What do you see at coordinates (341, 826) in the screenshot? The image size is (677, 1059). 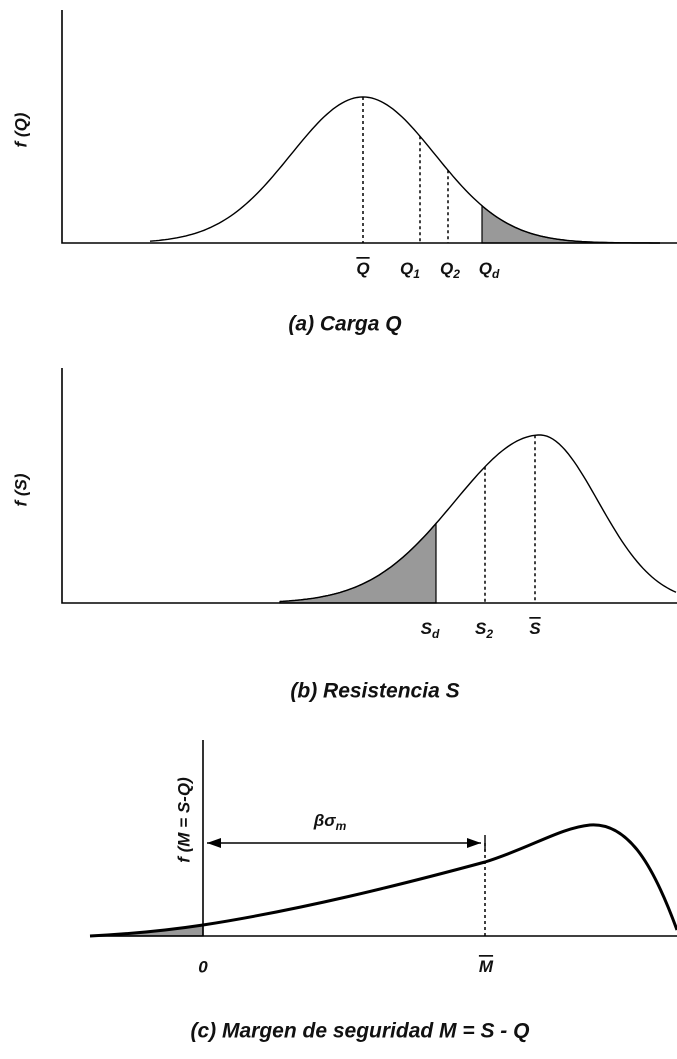 I see `label-sub: m` at bounding box center [341, 826].